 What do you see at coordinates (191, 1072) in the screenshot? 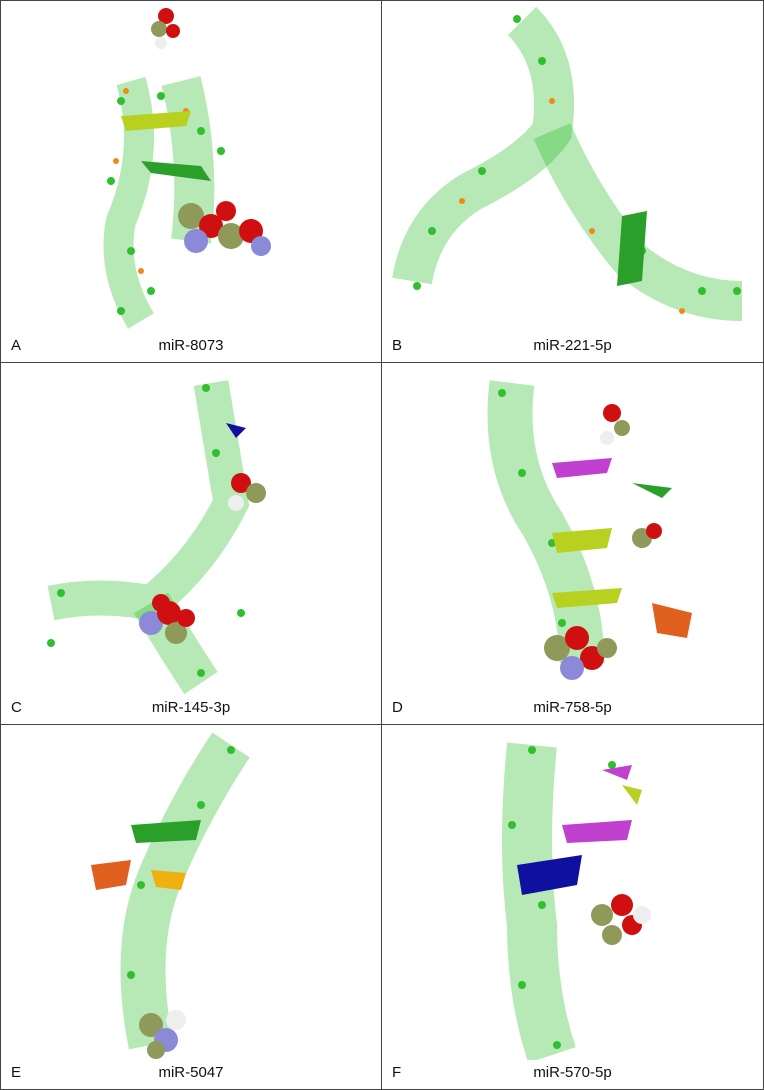
I see `panel-caption-e: miR-5047` at bounding box center [191, 1072].